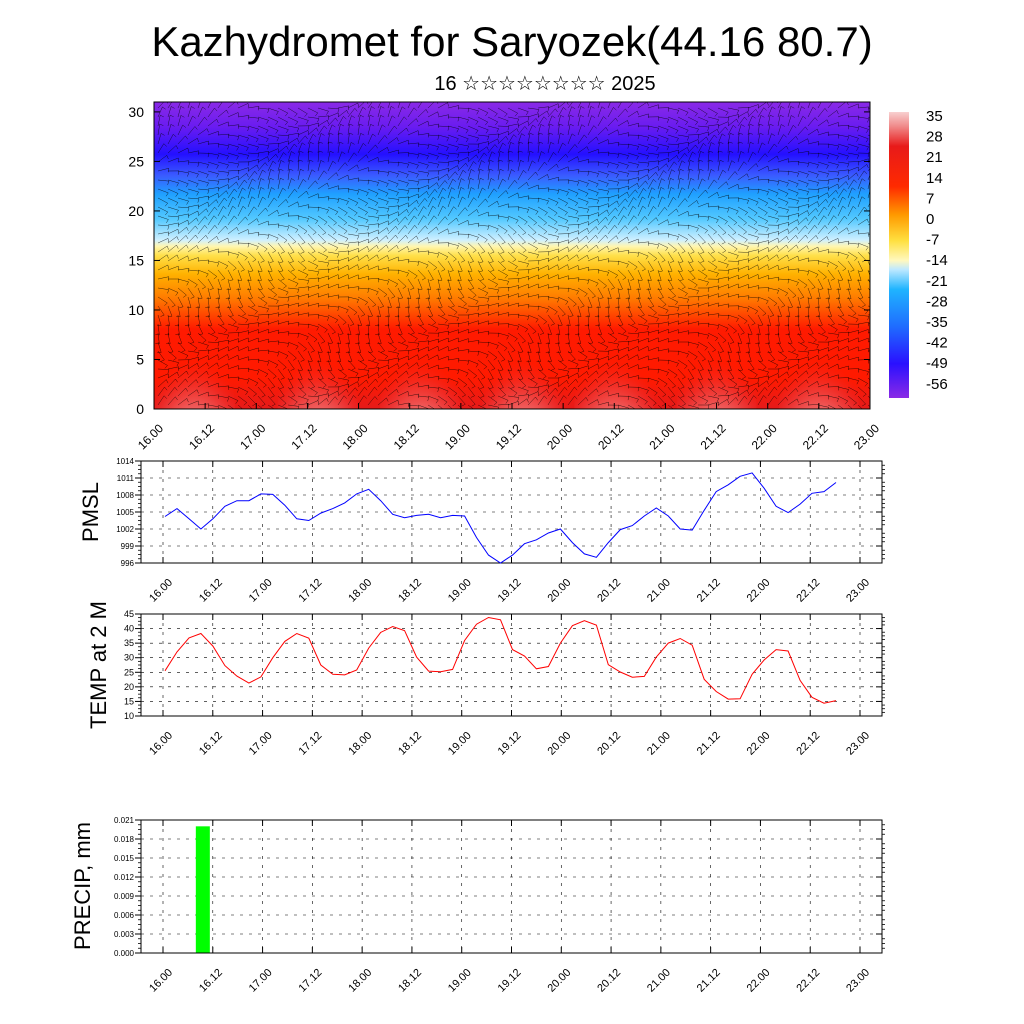  What do you see at coordinates (161, 981) in the screenshot?
I see `precip-xtick-label: 16.00` at bounding box center [161, 981].